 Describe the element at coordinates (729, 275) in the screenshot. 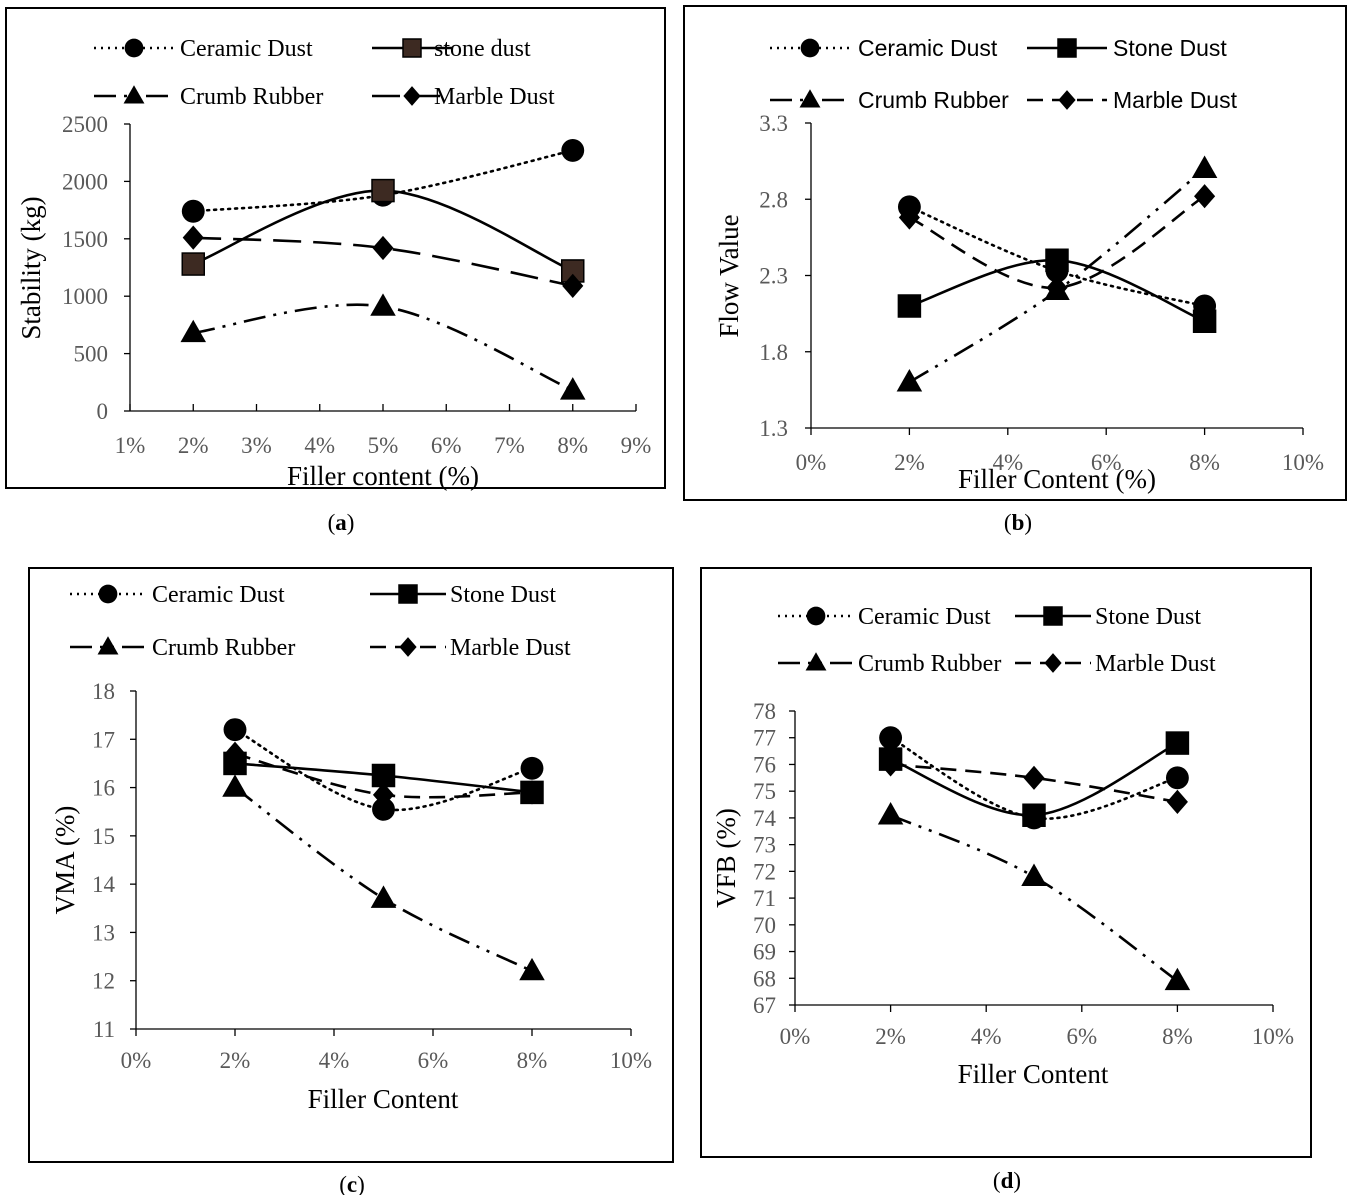

I see `y-axis-title: Flow Value` at that location.